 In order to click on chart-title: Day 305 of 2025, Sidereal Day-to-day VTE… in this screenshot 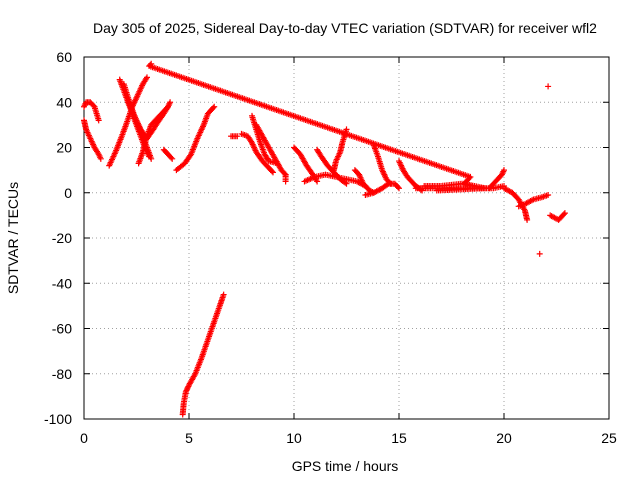, I will do `click(345, 28)`.